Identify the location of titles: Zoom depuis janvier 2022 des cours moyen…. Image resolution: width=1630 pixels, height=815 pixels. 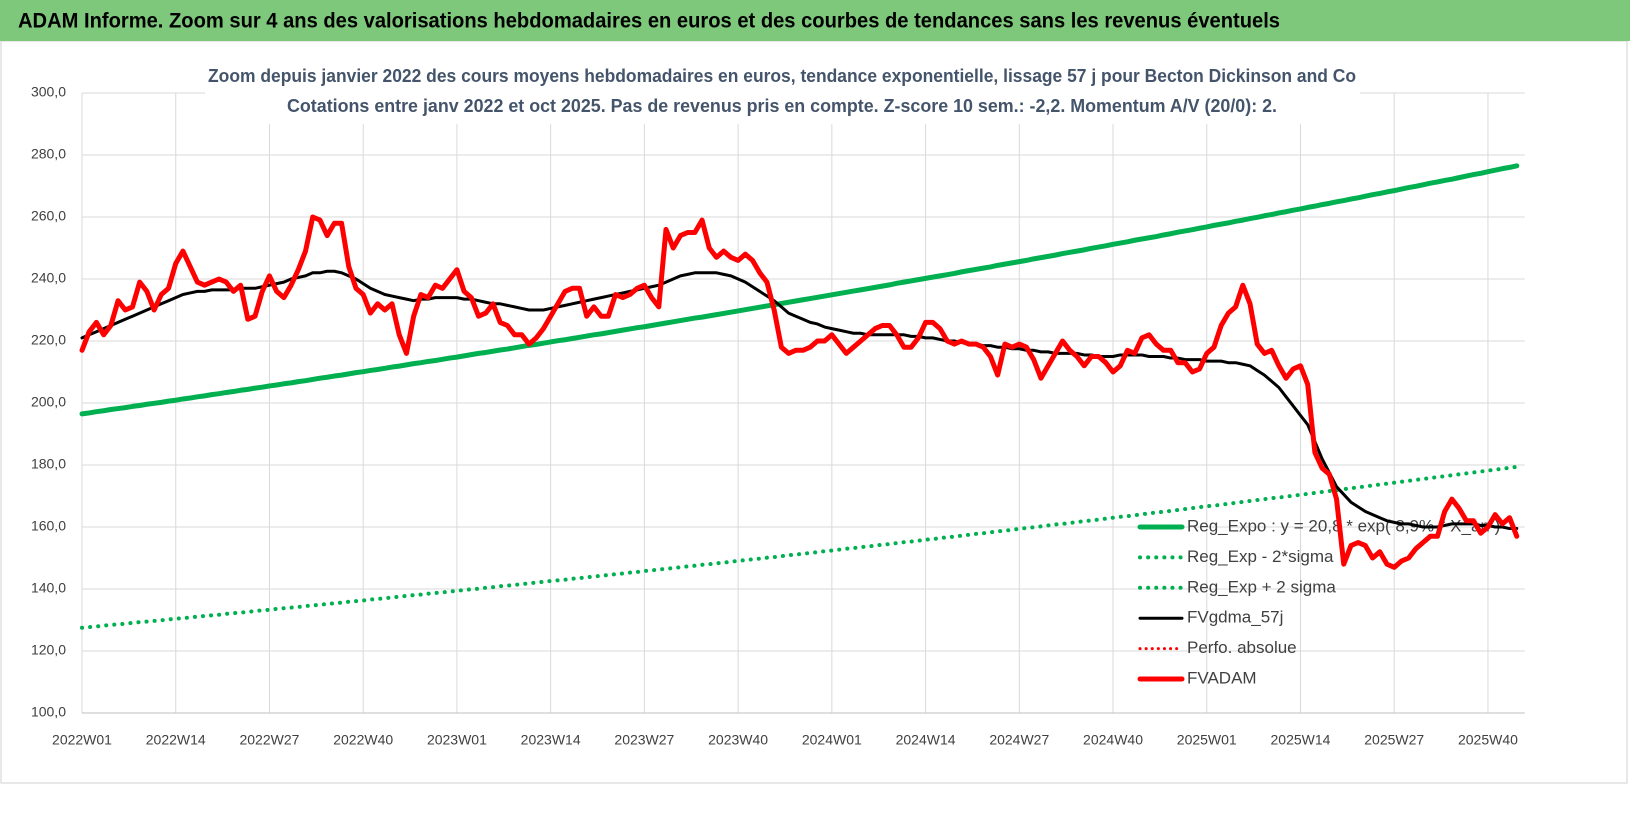
(782, 93).